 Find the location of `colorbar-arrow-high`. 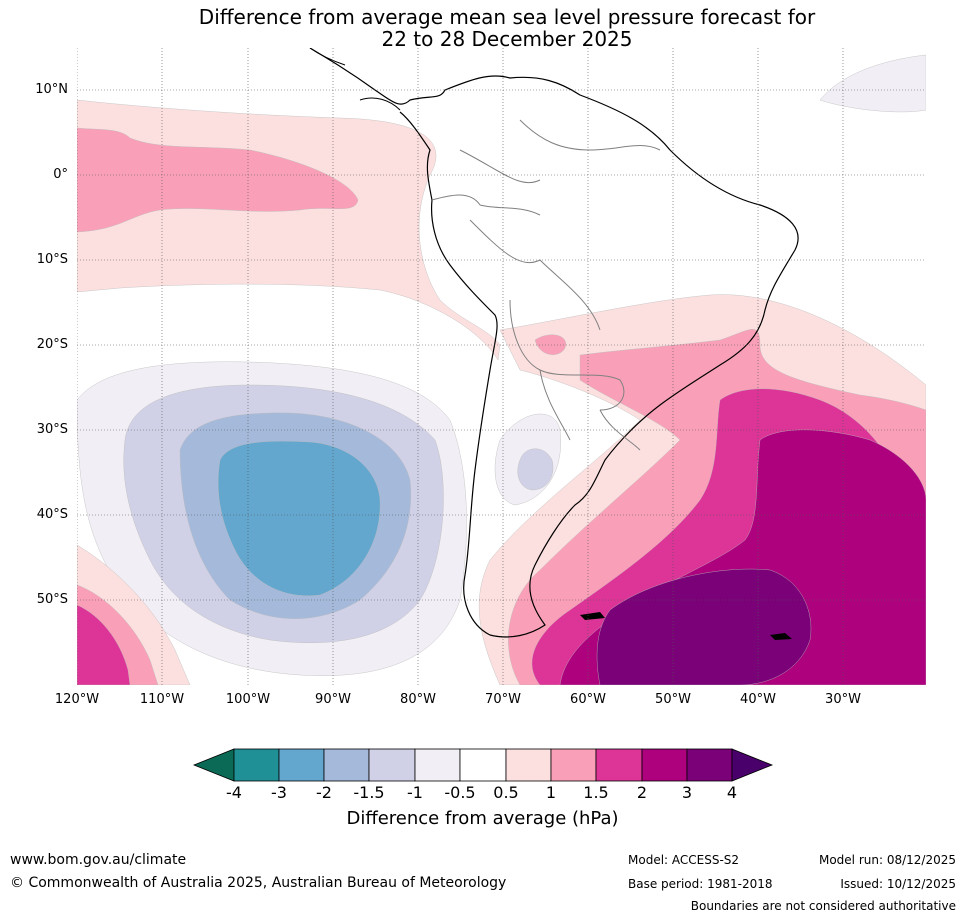

colorbar-arrow-high is located at coordinates (752, 765).